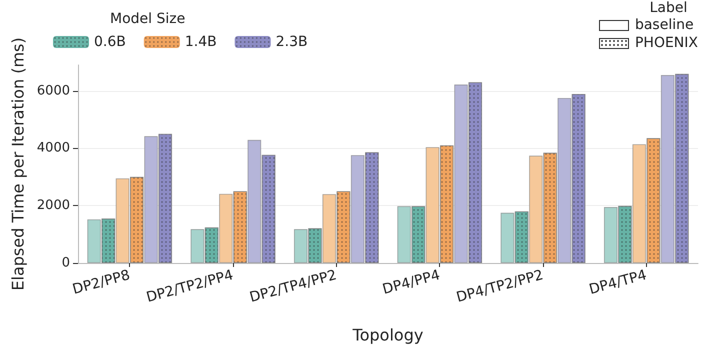 The image size is (720, 360). I want to click on legend-label: 0.6B, so click(110, 42).